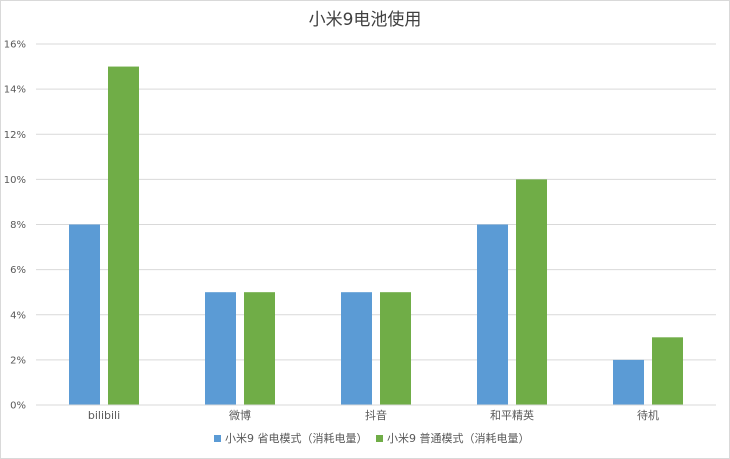  Describe the element at coordinates (648, 415) in the screenshot. I see `x-category-label: 待机` at that location.